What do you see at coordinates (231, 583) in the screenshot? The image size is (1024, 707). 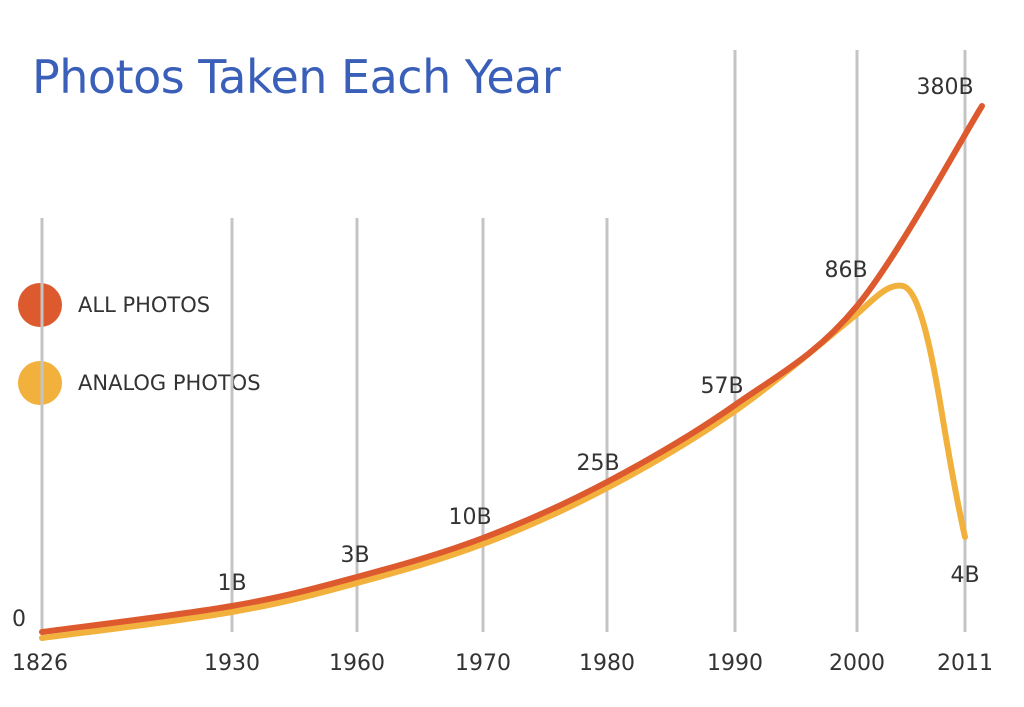 I see `data-label-1b: 1B` at bounding box center [231, 583].